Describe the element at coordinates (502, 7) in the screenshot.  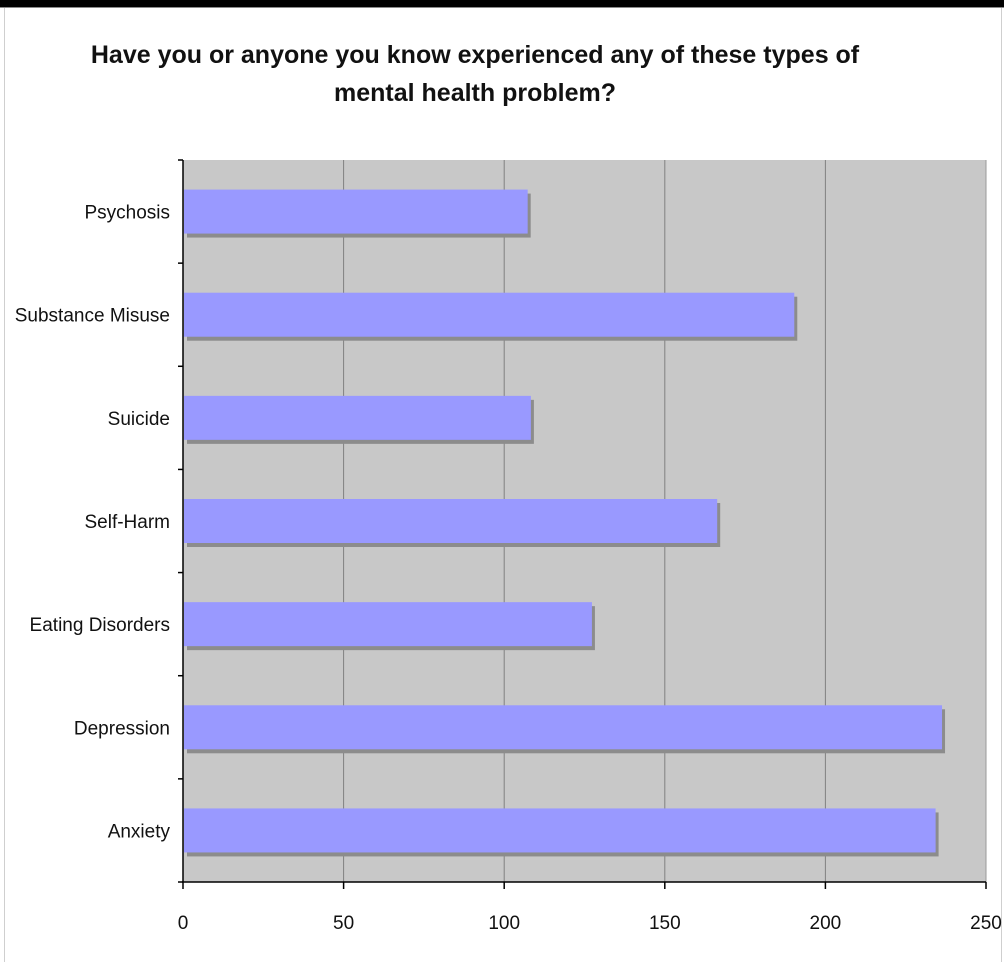
I see `top-rule-shadow` at that location.